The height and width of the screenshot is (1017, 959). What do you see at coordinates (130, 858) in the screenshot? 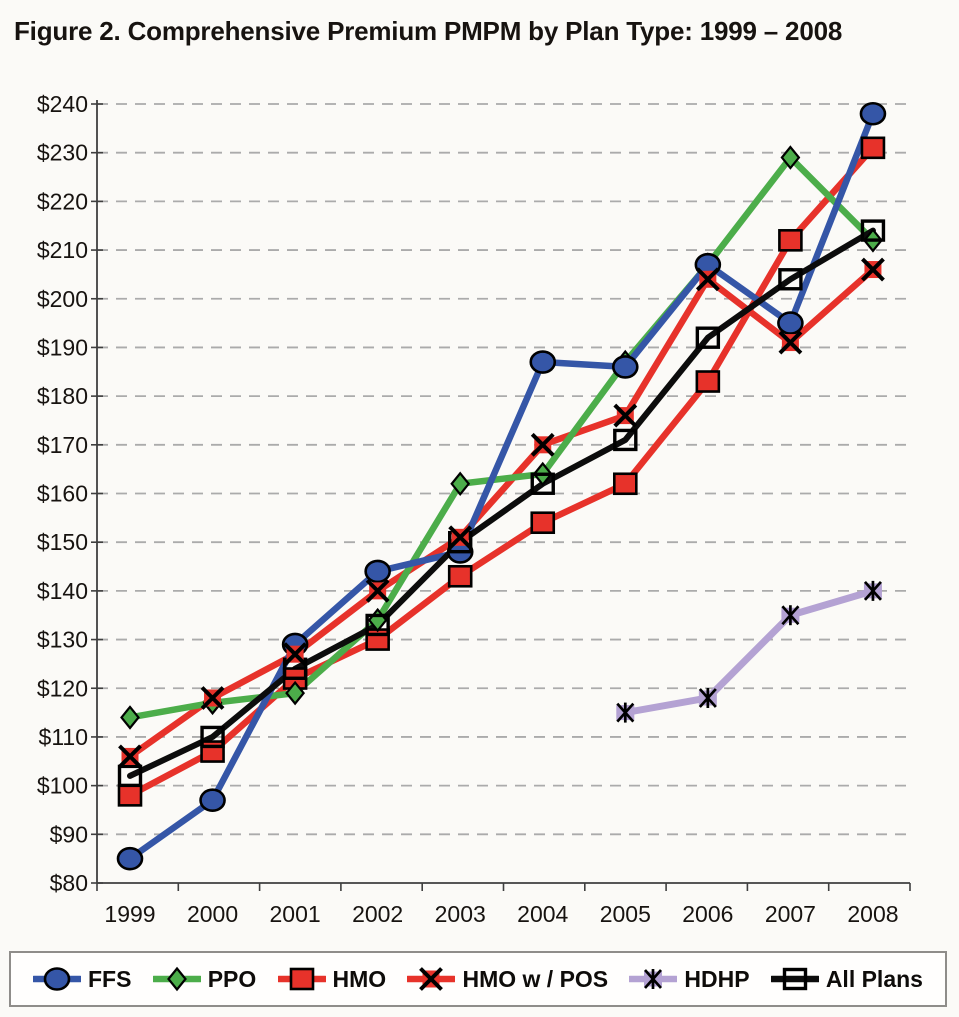
I see `marker-ffs-1999` at bounding box center [130, 858].